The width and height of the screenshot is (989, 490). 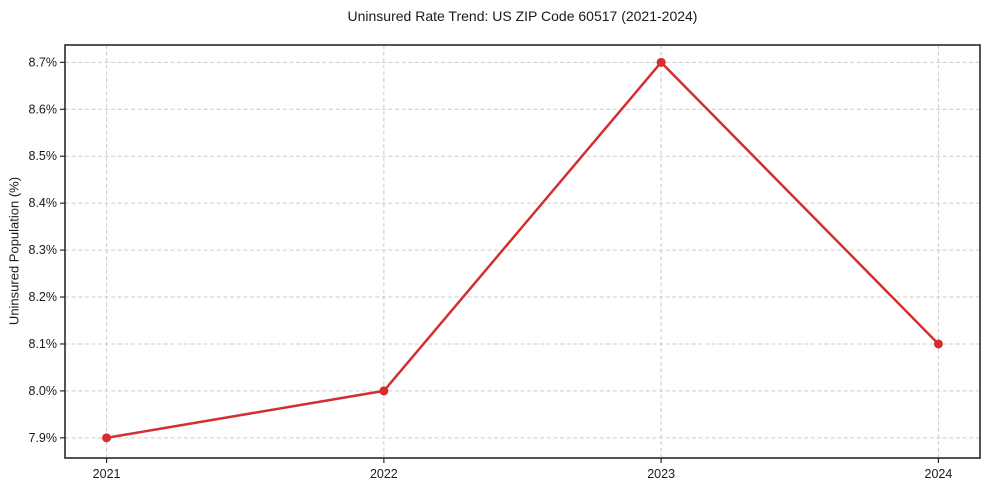 I want to click on y-tick-label: 8.7%, so click(x=43, y=62).